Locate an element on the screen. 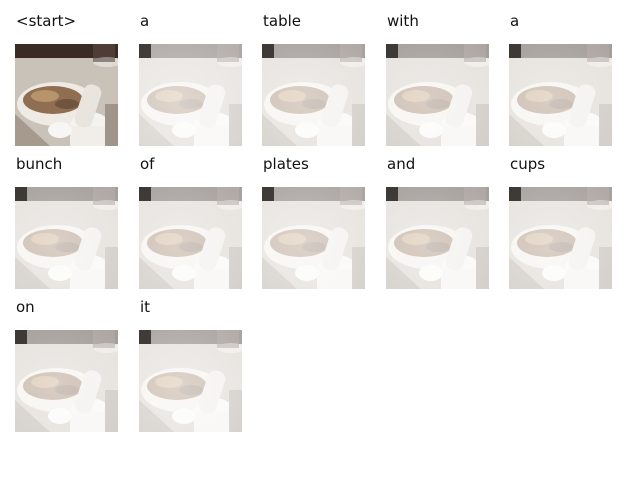  caption-step: plates is located at coordinates (313, 222).